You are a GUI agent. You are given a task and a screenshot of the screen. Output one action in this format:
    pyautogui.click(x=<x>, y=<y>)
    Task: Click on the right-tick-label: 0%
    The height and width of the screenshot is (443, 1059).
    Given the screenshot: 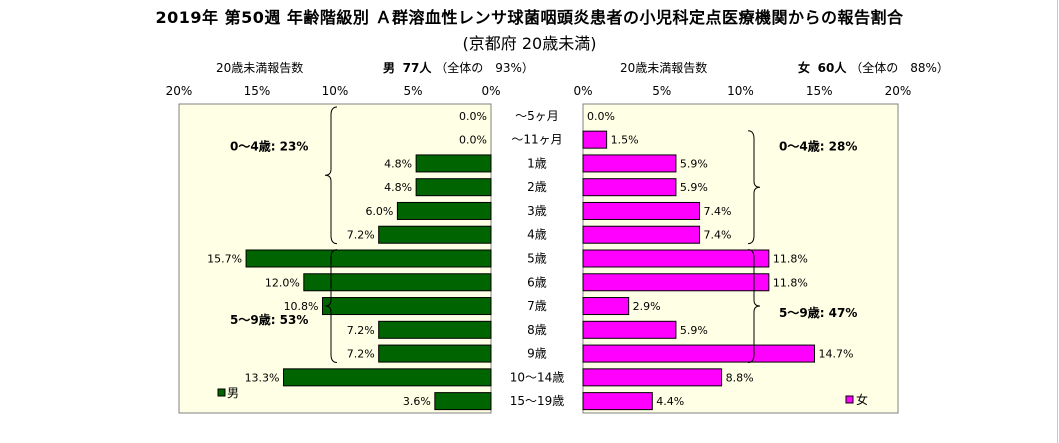 What is the action you would take?
    pyautogui.click(x=582, y=91)
    